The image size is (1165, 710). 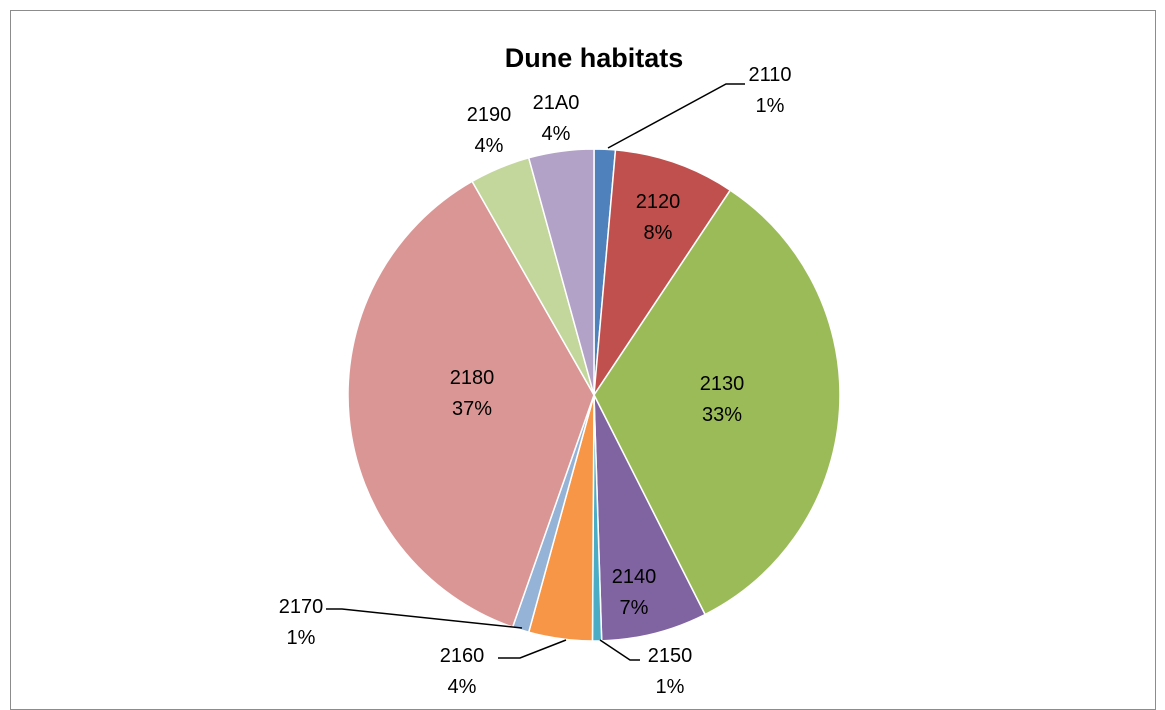 I want to click on slice-label-2110: 2110, so click(x=769, y=75).